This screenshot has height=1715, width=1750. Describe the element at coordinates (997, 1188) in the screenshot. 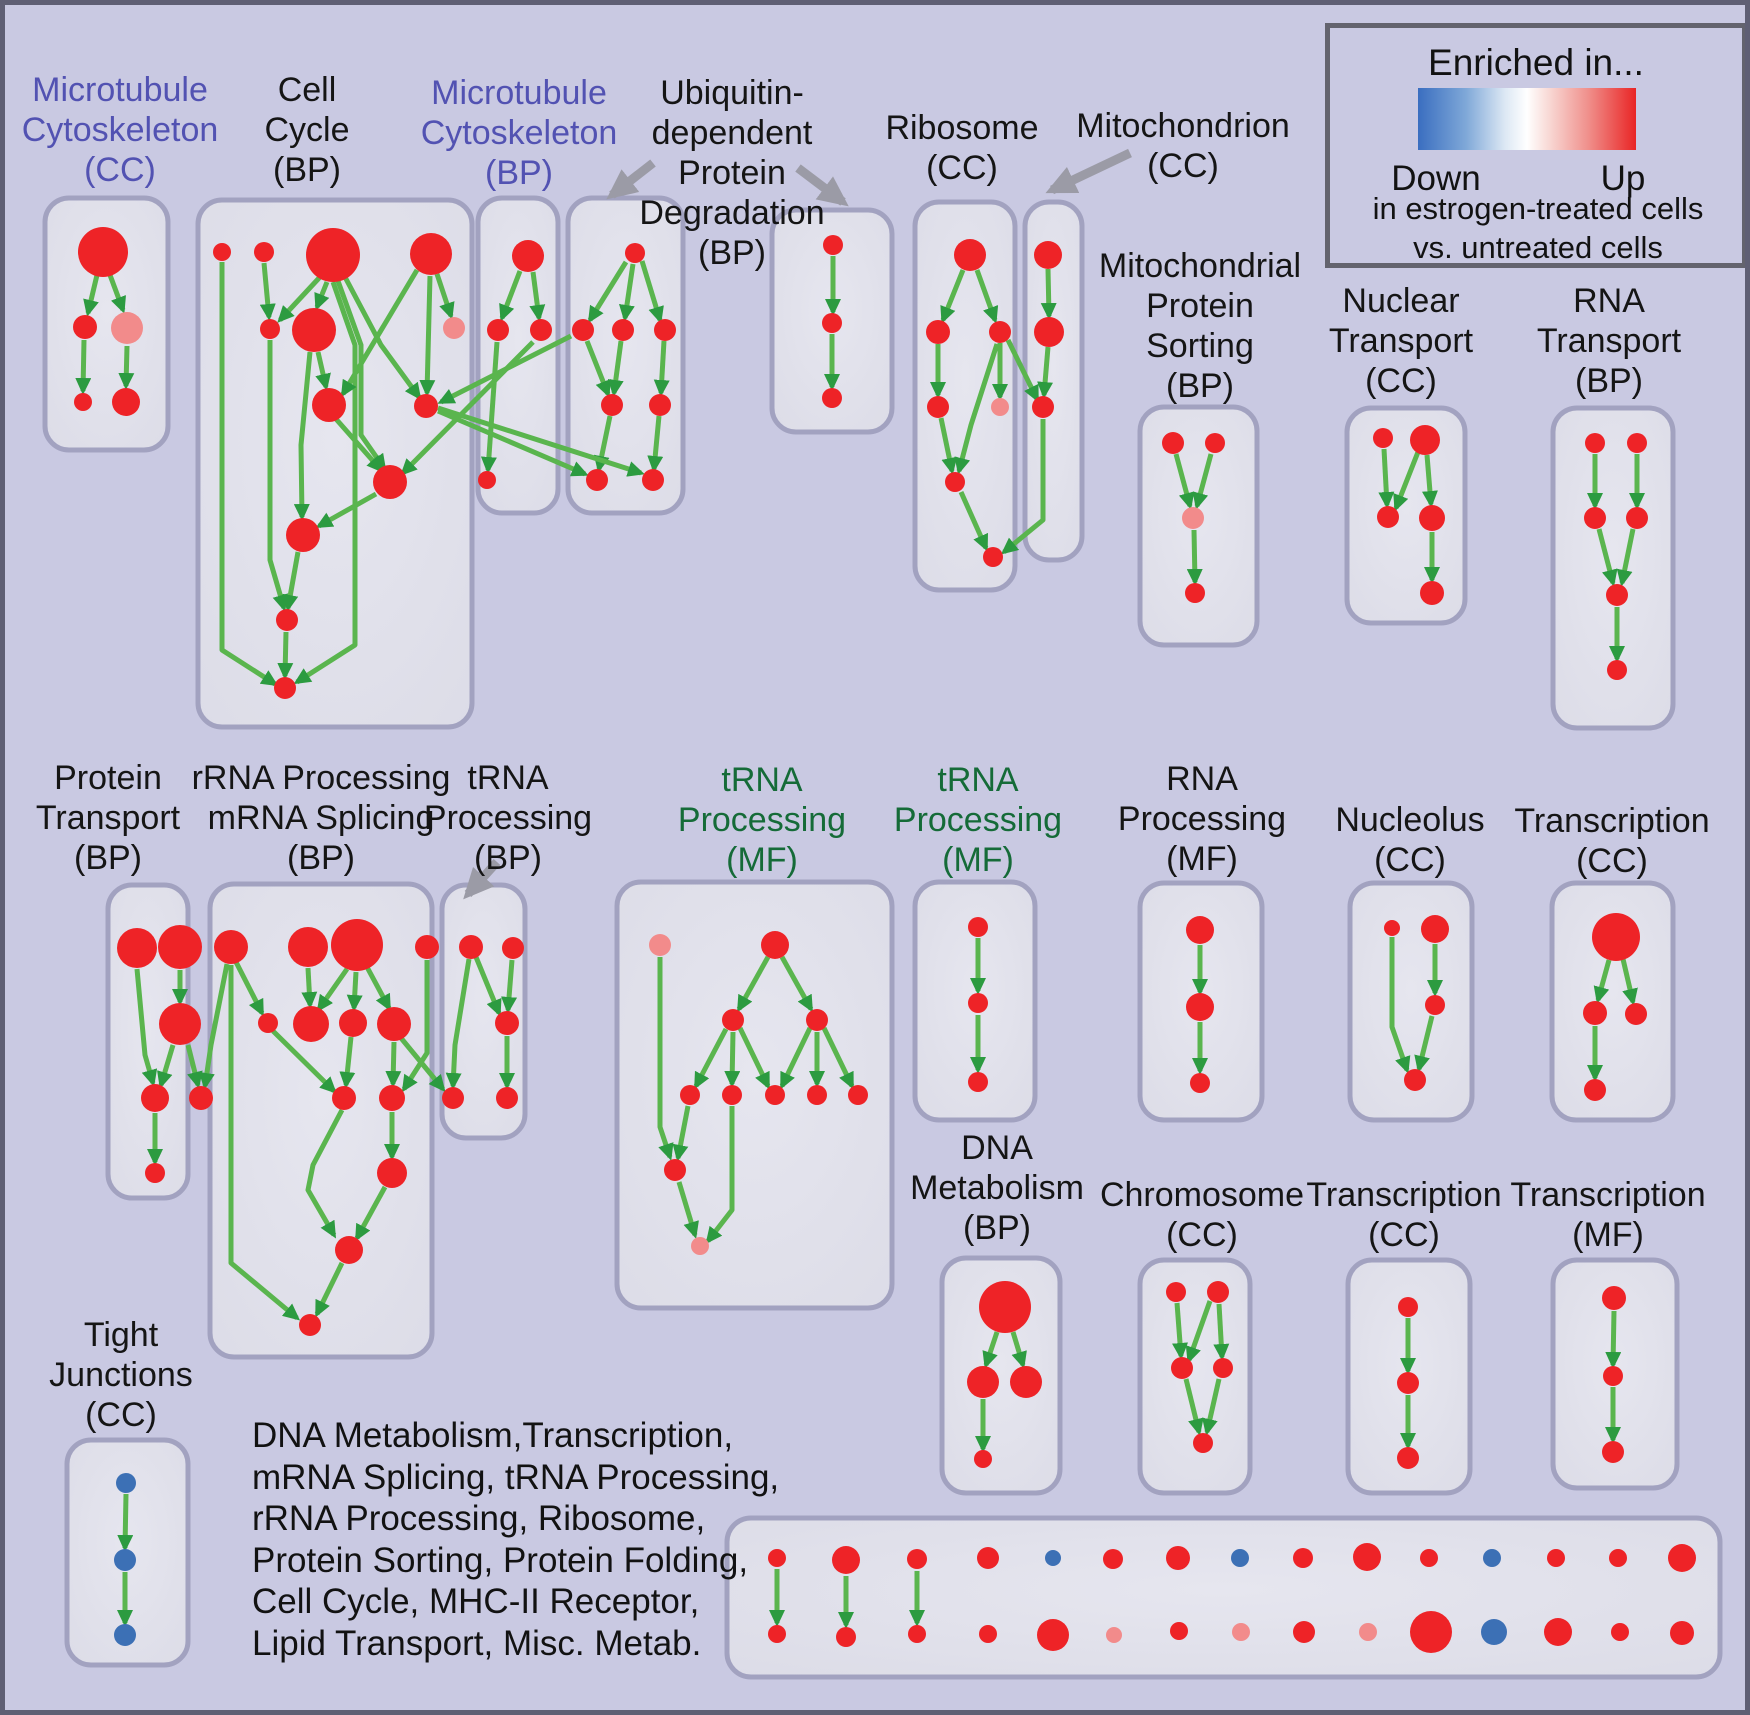

I see `dna-metabolism-bp-label: DNA Metabolism (BP)` at that location.